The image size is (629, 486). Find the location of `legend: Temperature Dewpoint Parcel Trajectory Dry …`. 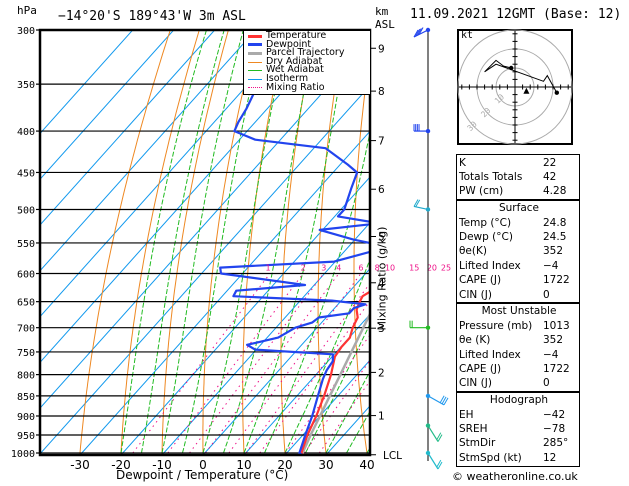

legend: Temperature Dewpoint Parcel Trajectory Dry … is located at coordinates (307, 62).